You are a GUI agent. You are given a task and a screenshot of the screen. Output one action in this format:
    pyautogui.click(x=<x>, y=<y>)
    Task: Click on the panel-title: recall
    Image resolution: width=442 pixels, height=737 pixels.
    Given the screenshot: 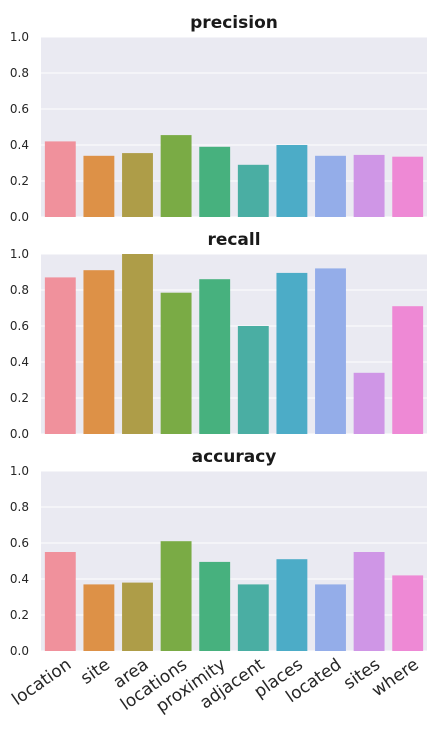 What is the action you would take?
    pyautogui.click(x=233, y=240)
    